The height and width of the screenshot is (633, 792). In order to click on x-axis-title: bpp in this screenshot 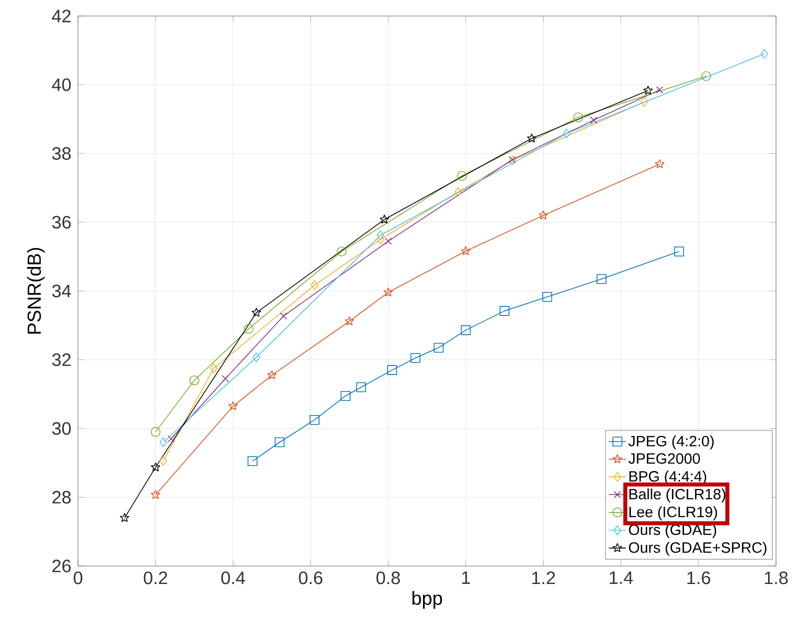, I will do `click(427, 600)`.